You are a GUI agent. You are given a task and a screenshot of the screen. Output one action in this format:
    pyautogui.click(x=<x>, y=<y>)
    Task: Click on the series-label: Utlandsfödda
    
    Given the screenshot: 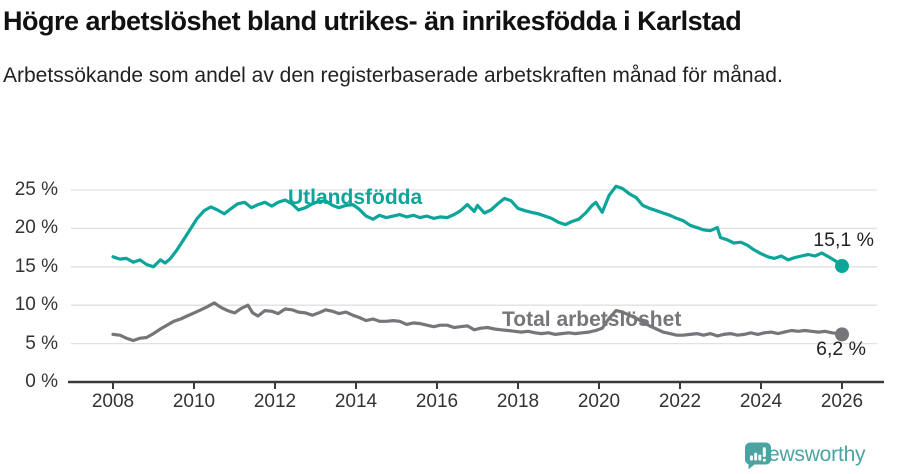 What is the action you would take?
    pyautogui.click(x=355, y=197)
    